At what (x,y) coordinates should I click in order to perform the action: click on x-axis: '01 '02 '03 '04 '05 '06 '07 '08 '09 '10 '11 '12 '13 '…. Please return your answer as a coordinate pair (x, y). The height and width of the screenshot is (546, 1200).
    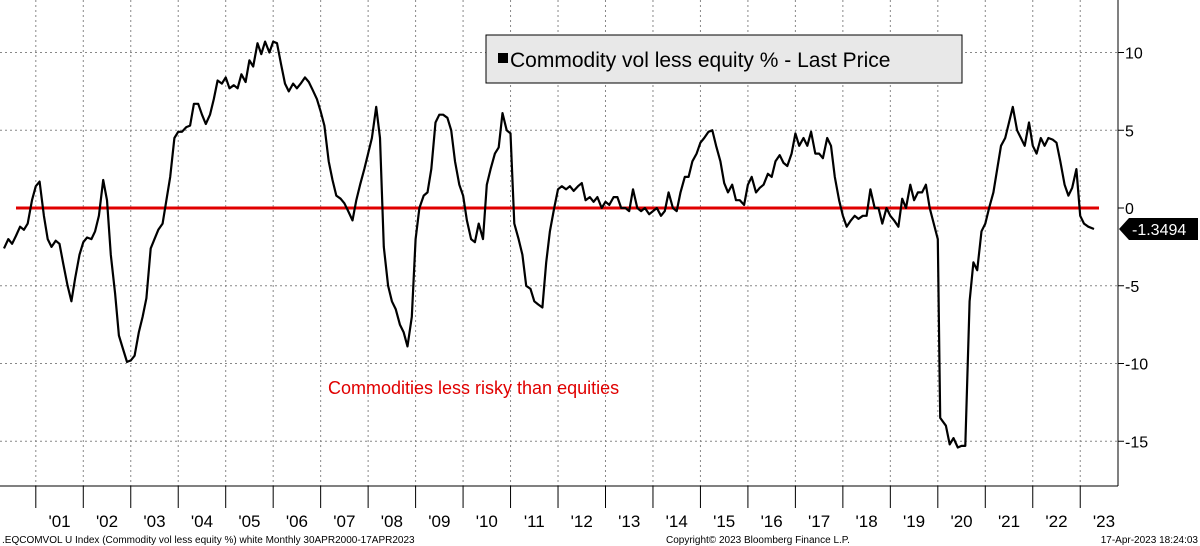
    Looking at the image, I should click on (559, 508).